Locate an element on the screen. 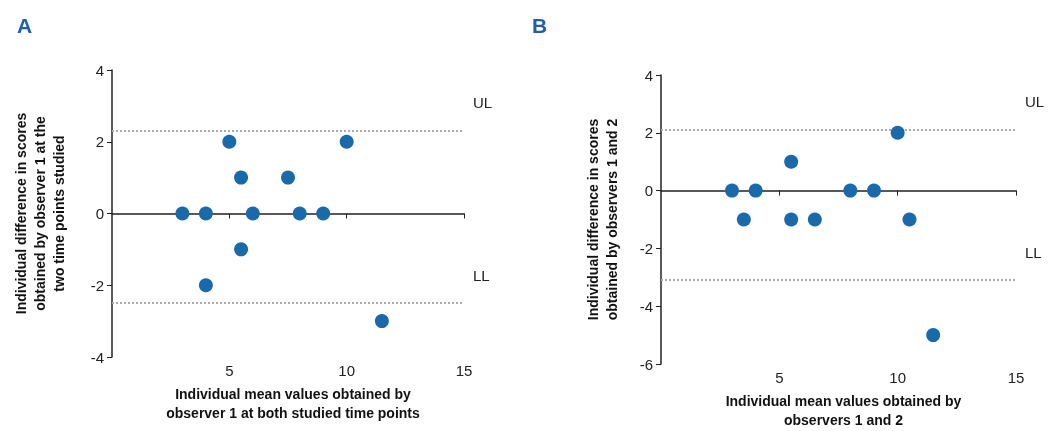 The width and height of the screenshot is (1058, 431). chart-title: A is located at coordinates (25, 25).